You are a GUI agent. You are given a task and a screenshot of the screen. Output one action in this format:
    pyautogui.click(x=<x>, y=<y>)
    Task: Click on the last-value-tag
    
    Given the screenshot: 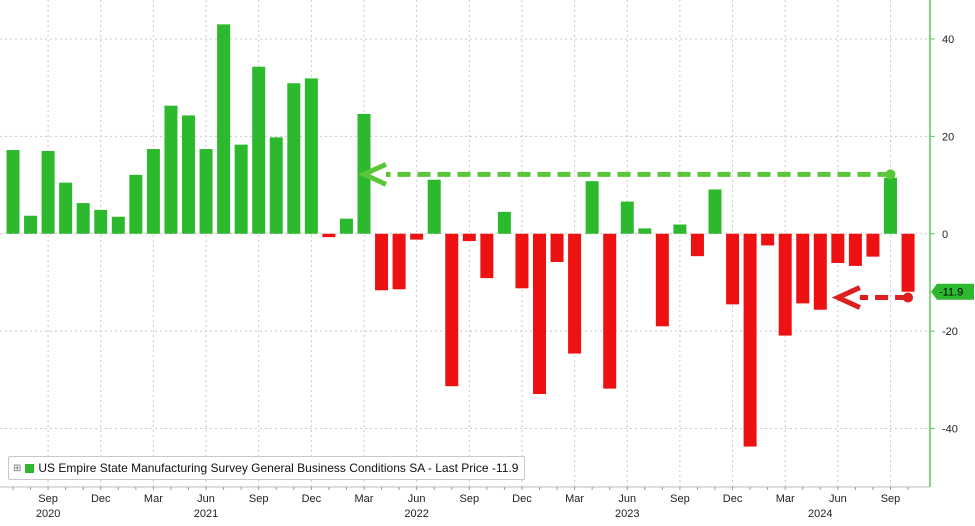 What is the action you would take?
    pyautogui.click(x=952, y=291)
    